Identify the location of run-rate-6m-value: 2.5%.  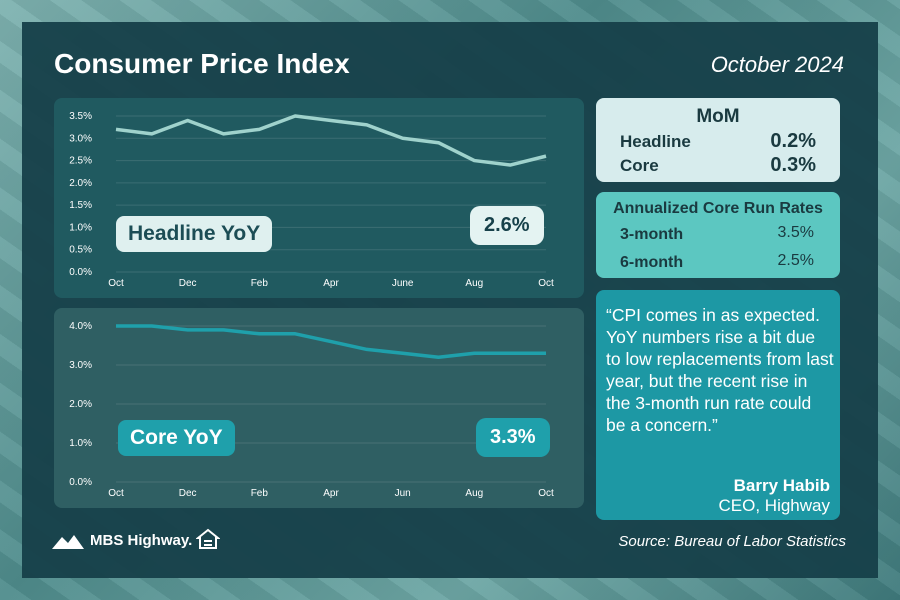
(795, 260).